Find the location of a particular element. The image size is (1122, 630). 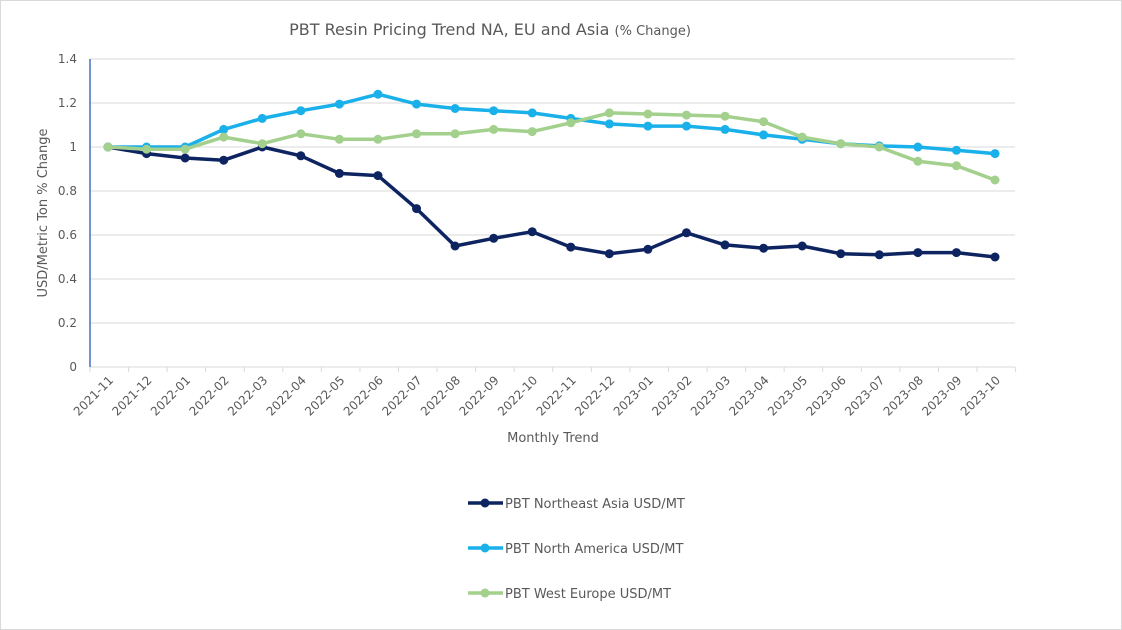

x-tick-label: 2023-04 is located at coordinates (748, 395).